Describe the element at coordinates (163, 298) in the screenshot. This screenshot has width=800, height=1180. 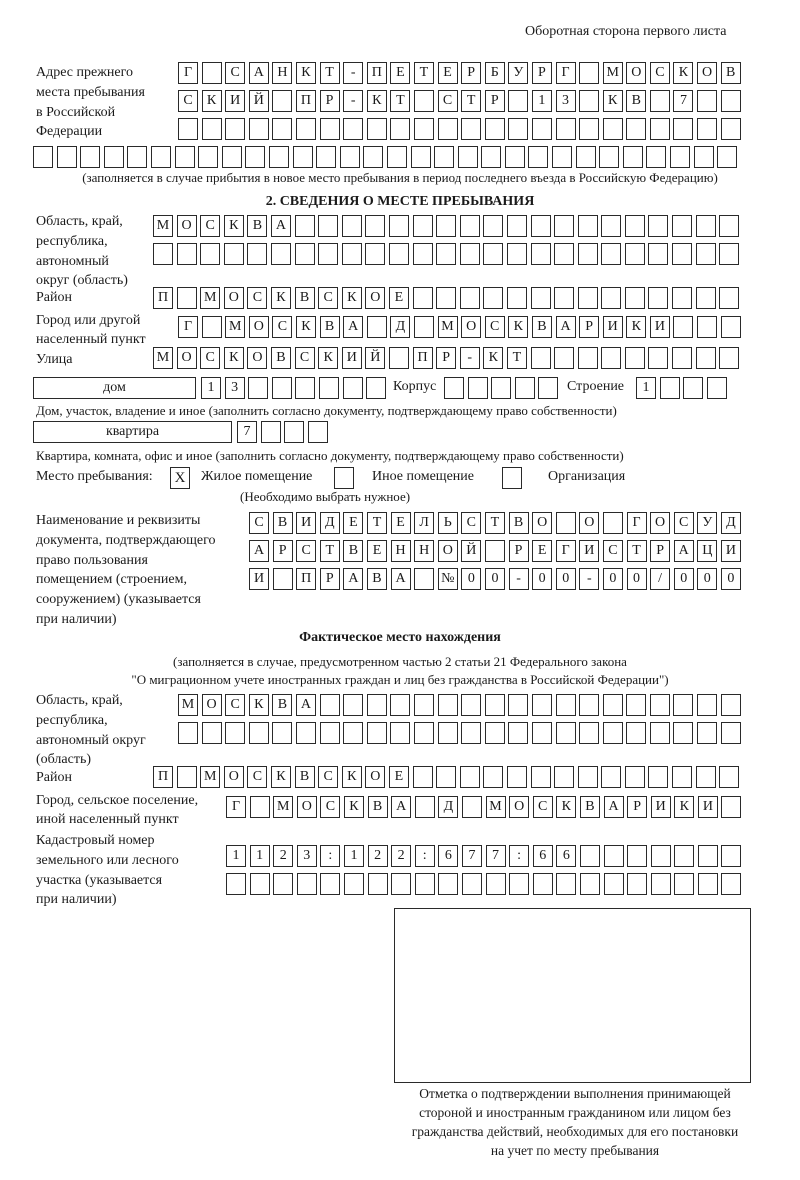
I see `char-cell: П` at that location.